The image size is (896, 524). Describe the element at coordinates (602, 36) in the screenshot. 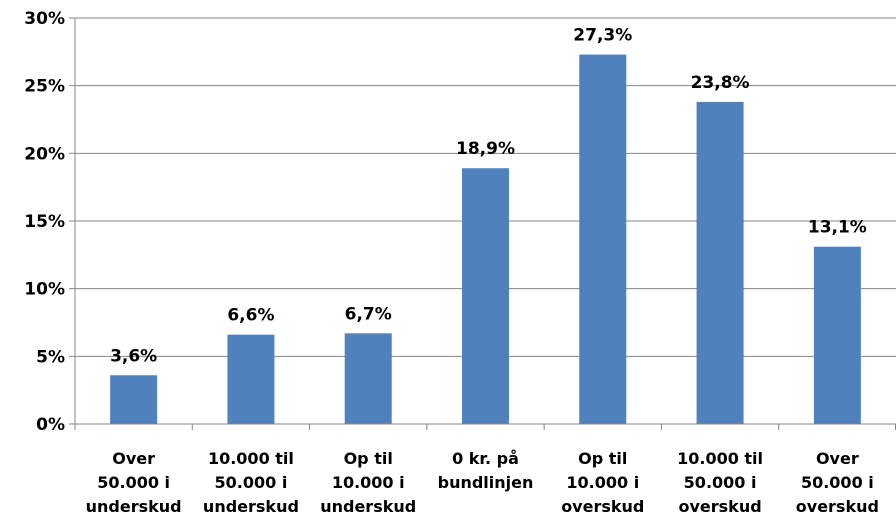

I see `data-label: 27,3%` at that location.